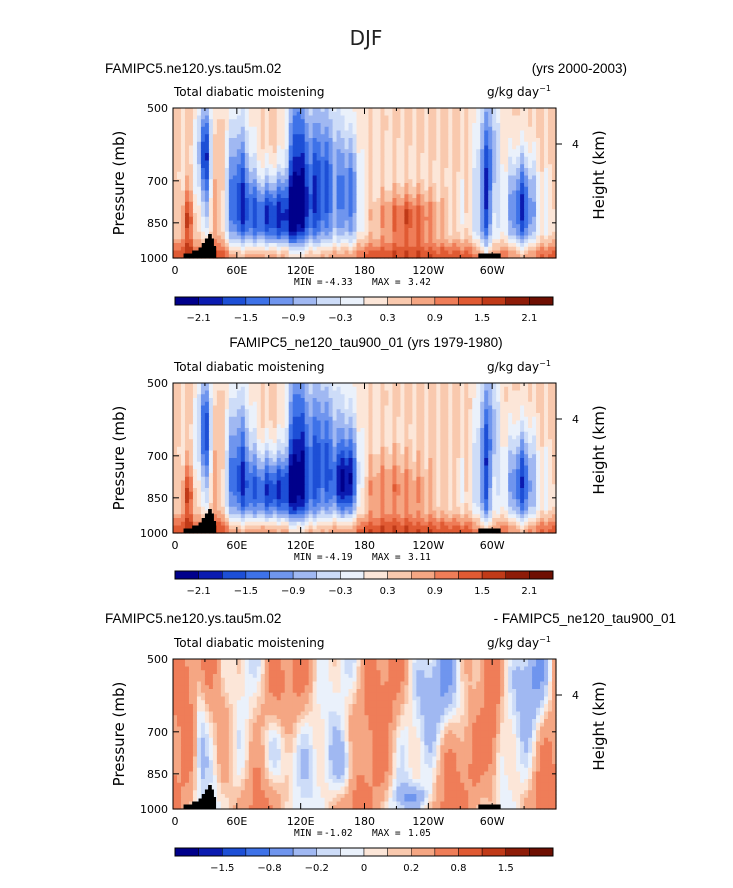  I want to click on colorbar-label: 2.1, so click(529, 318).